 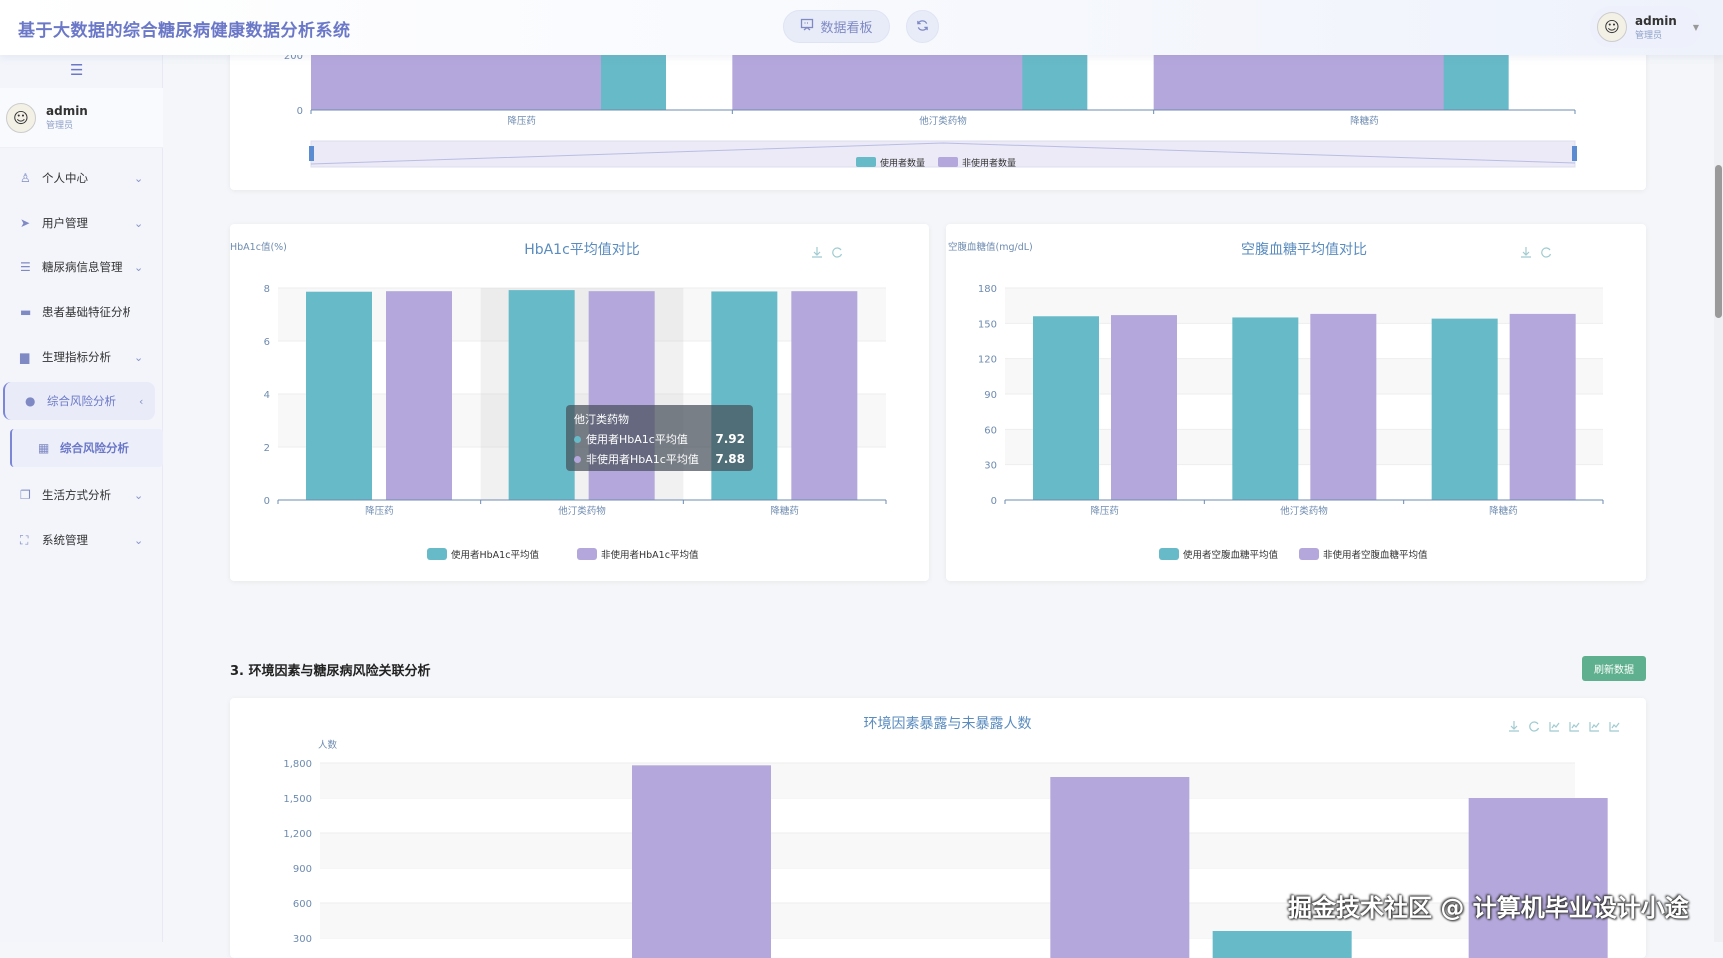 I want to click on y-tick-label: 30, so click(x=990, y=466).